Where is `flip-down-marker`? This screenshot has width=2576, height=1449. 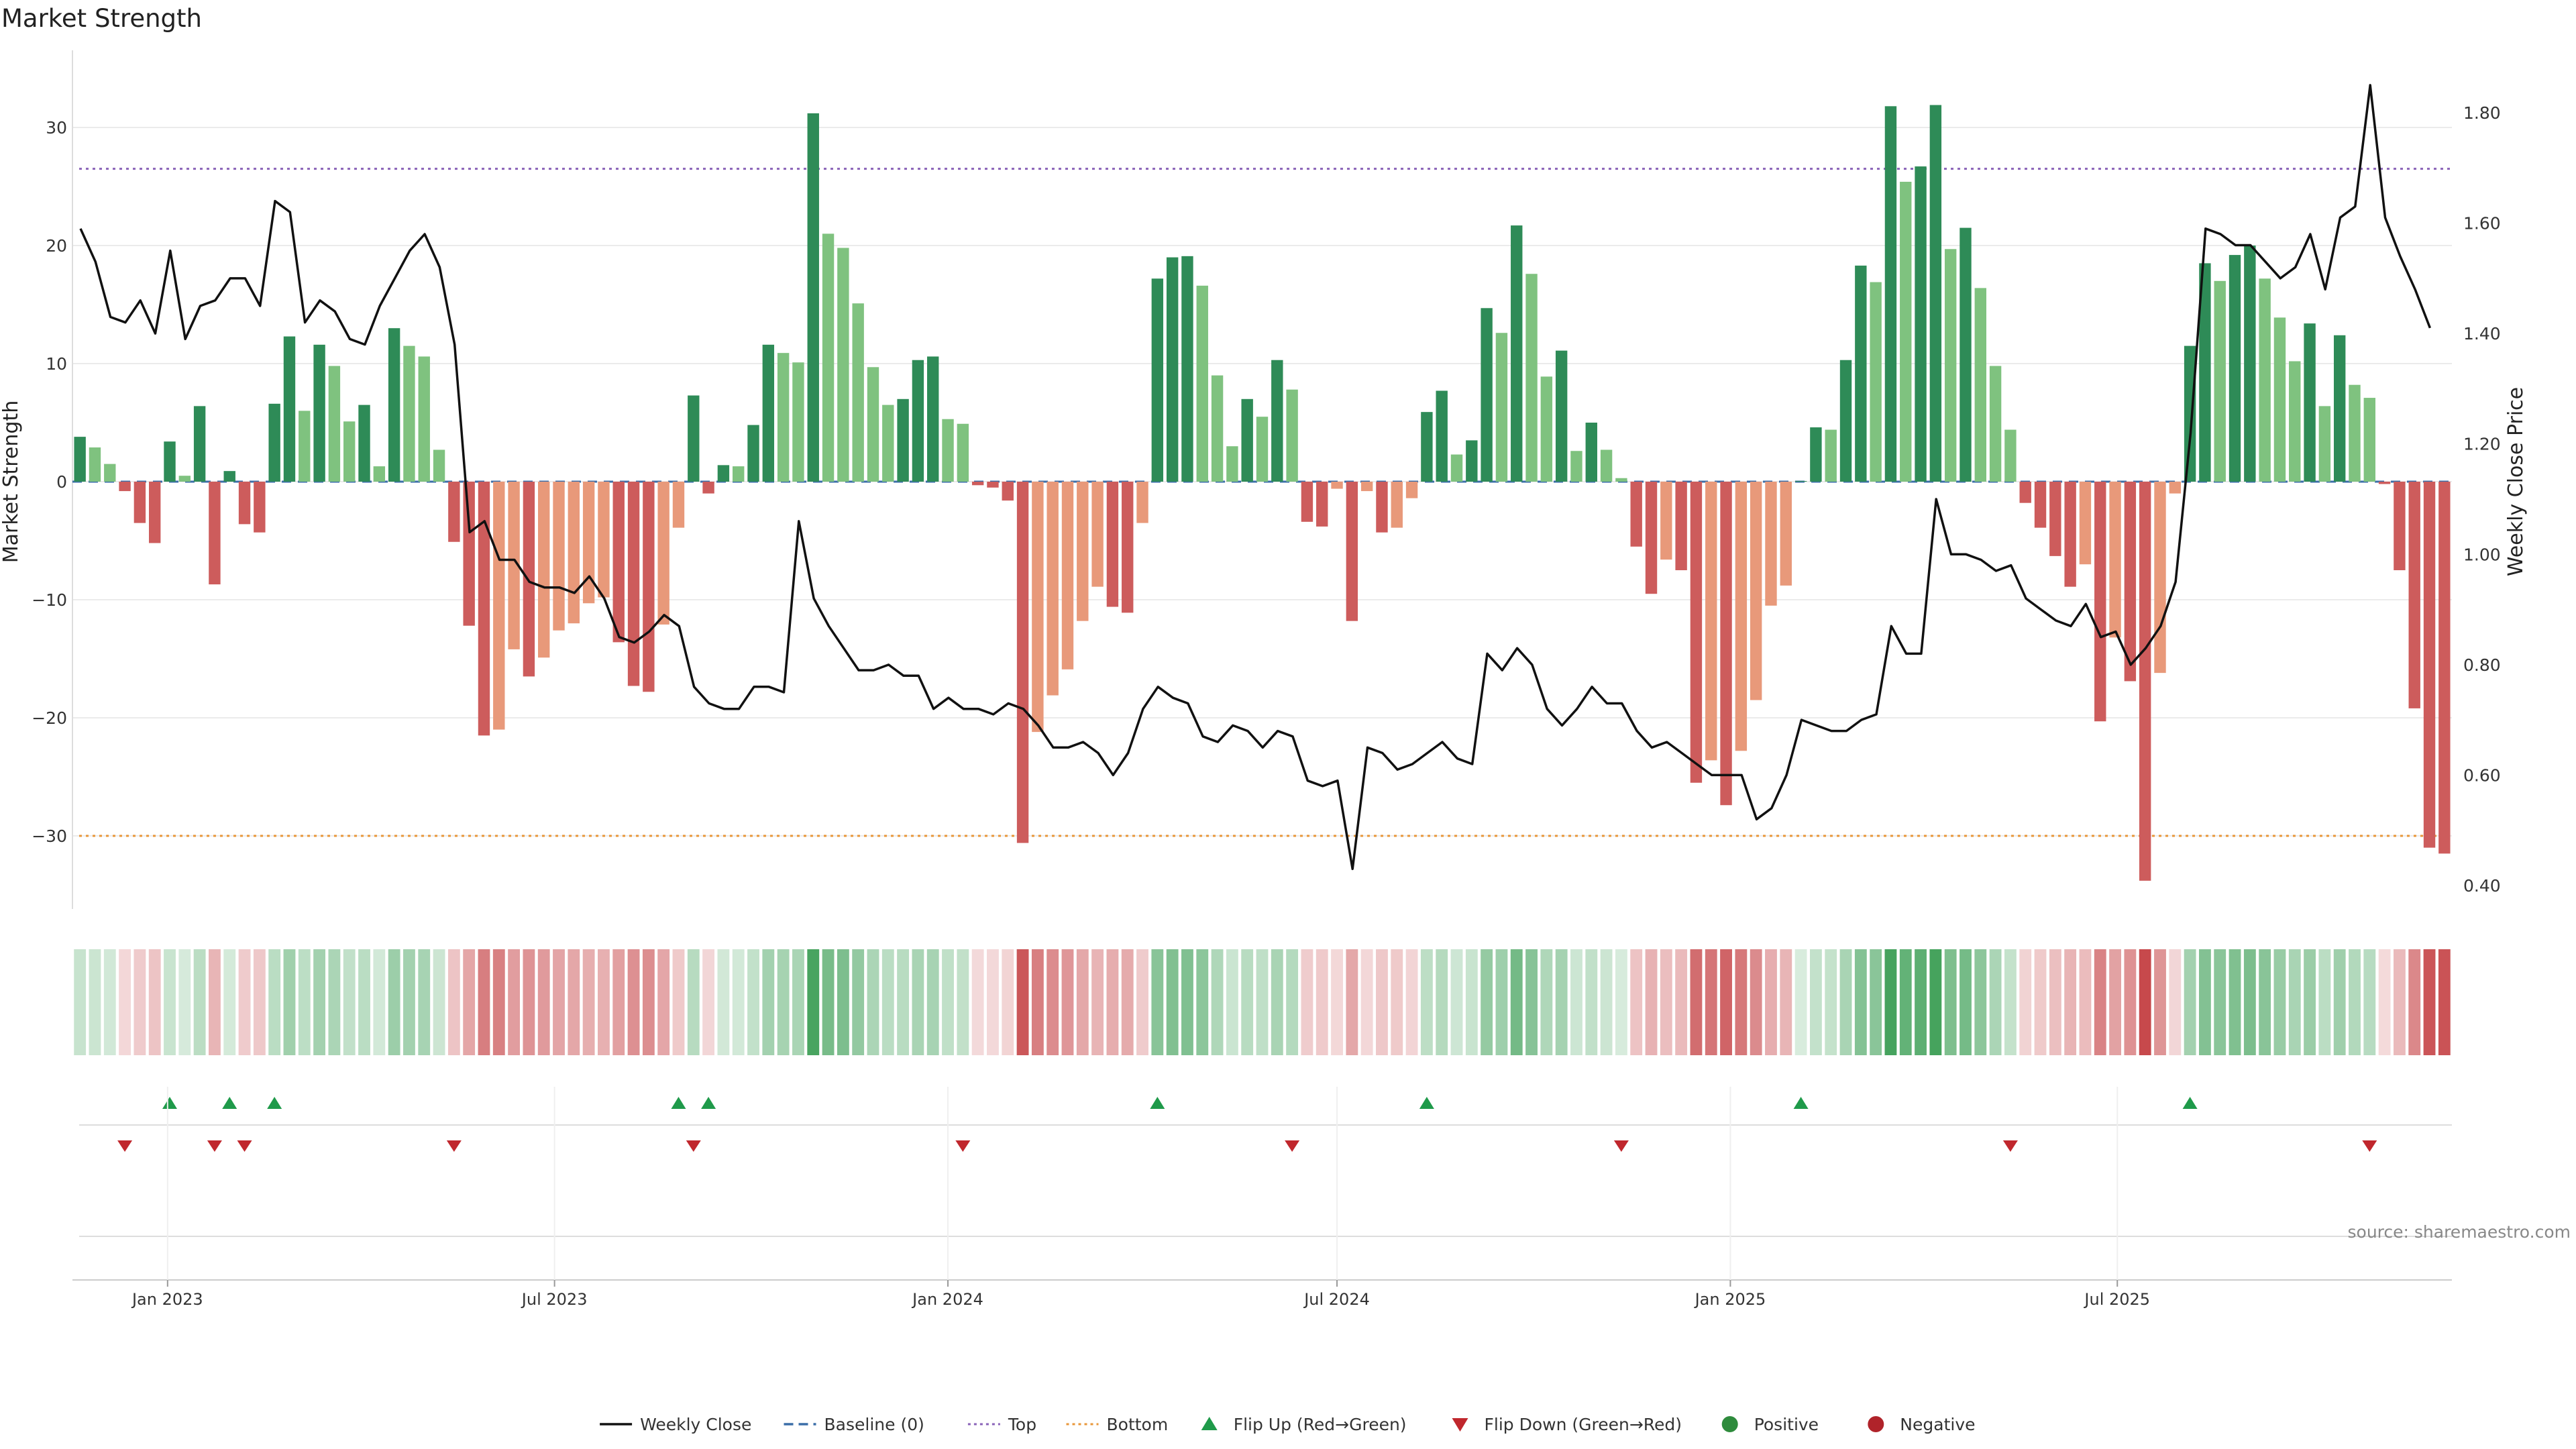 flip-down-marker is located at coordinates (963, 1146).